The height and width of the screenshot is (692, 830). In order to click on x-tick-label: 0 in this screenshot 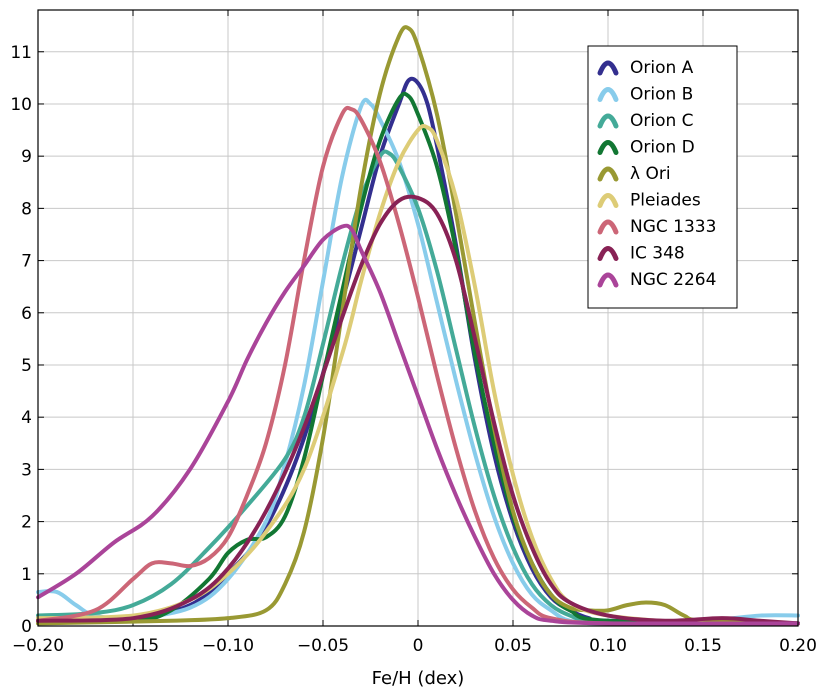, I will do `click(418, 646)`.